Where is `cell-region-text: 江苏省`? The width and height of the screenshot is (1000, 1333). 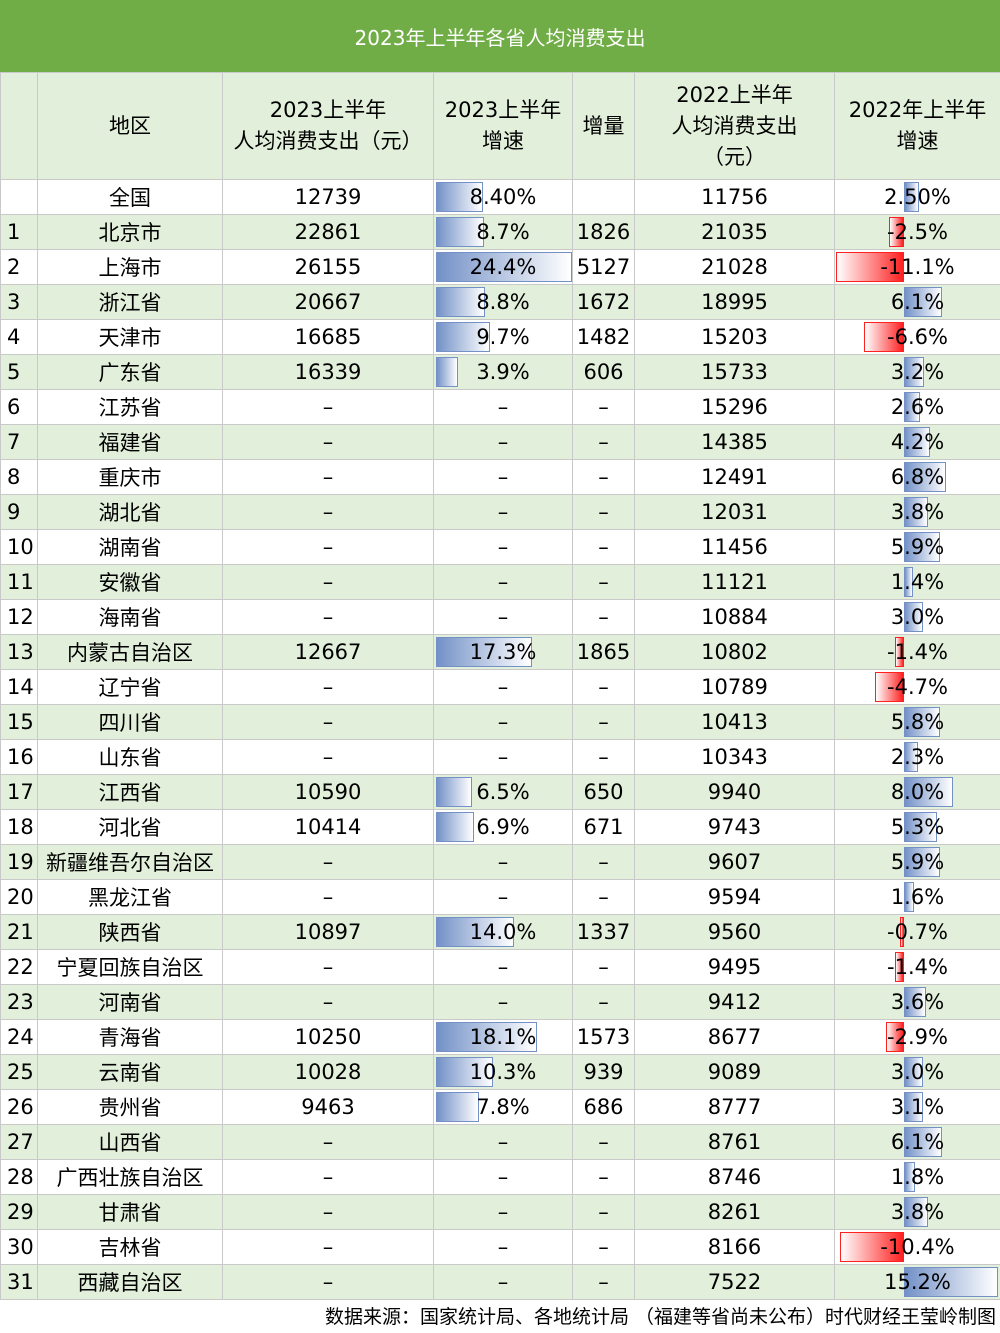 cell-region-text: 江苏省 is located at coordinates (130, 408).